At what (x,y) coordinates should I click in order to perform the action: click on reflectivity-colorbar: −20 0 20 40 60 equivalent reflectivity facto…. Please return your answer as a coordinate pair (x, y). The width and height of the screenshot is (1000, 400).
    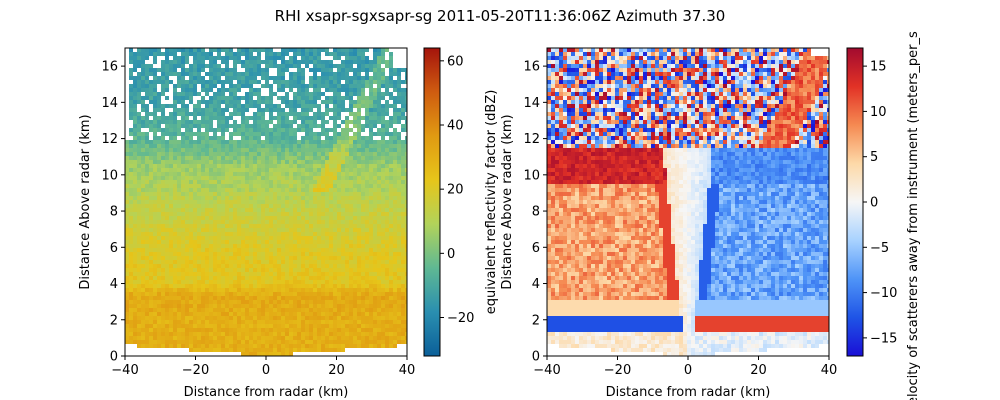
    Looking at the image, I should click on (461, 202).